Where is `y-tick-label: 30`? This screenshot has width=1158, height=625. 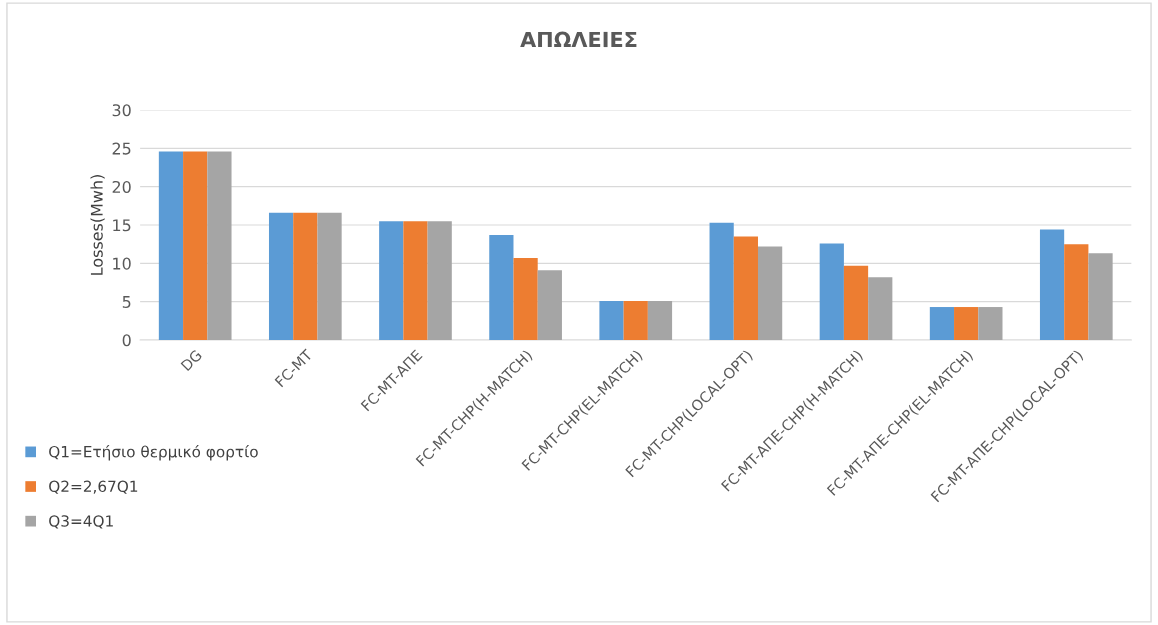
y-tick-label: 30 is located at coordinates (121, 110).